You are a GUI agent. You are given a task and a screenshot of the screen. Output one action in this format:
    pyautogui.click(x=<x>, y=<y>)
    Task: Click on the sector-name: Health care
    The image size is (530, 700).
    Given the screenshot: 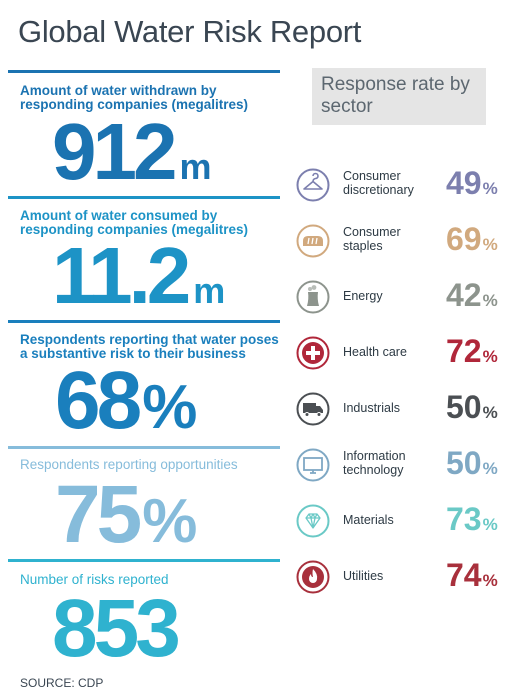 What is the action you would take?
    pyautogui.click(x=375, y=352)
    